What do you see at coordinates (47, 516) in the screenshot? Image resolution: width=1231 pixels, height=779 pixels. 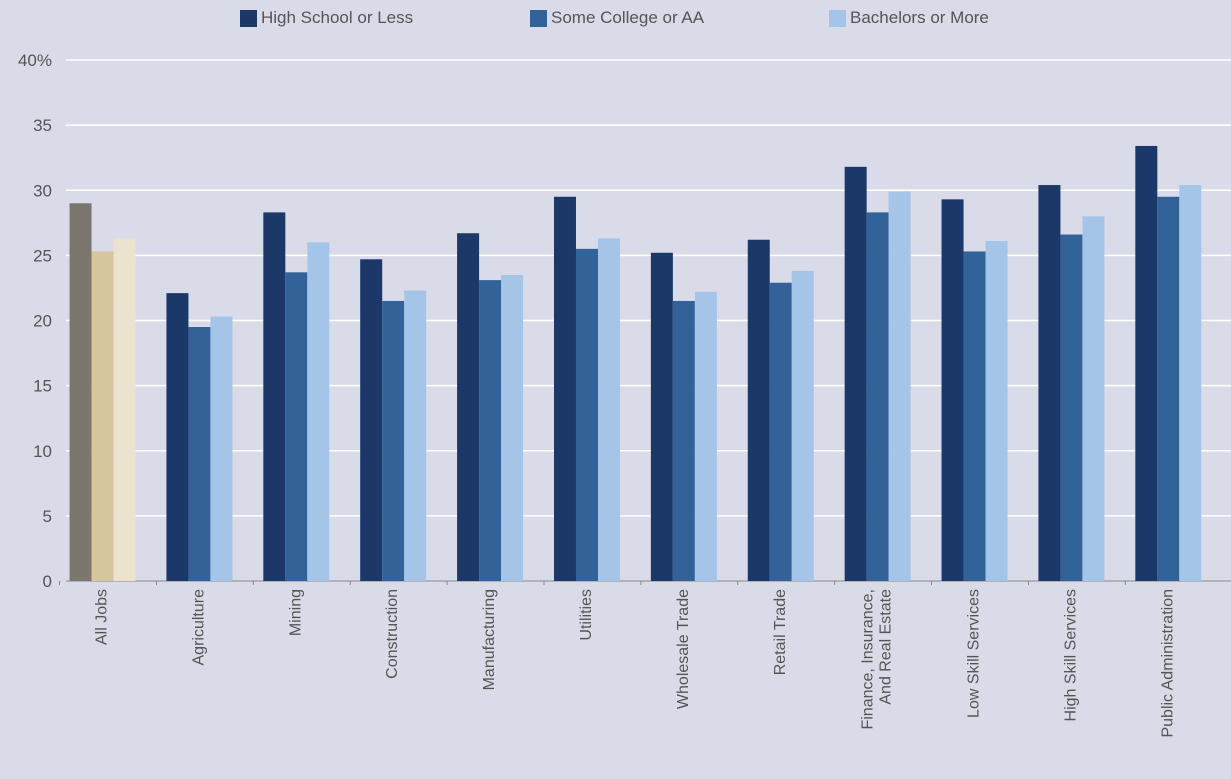 I see `y-tick-label: 5` at bounding box center [47, 516].